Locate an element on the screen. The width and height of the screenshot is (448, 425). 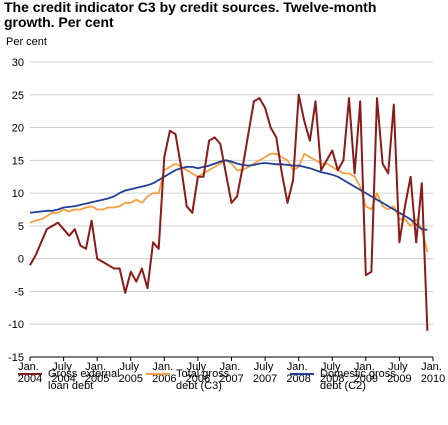
x-tick-label: July 2007 is located at coordinates (265, 373).